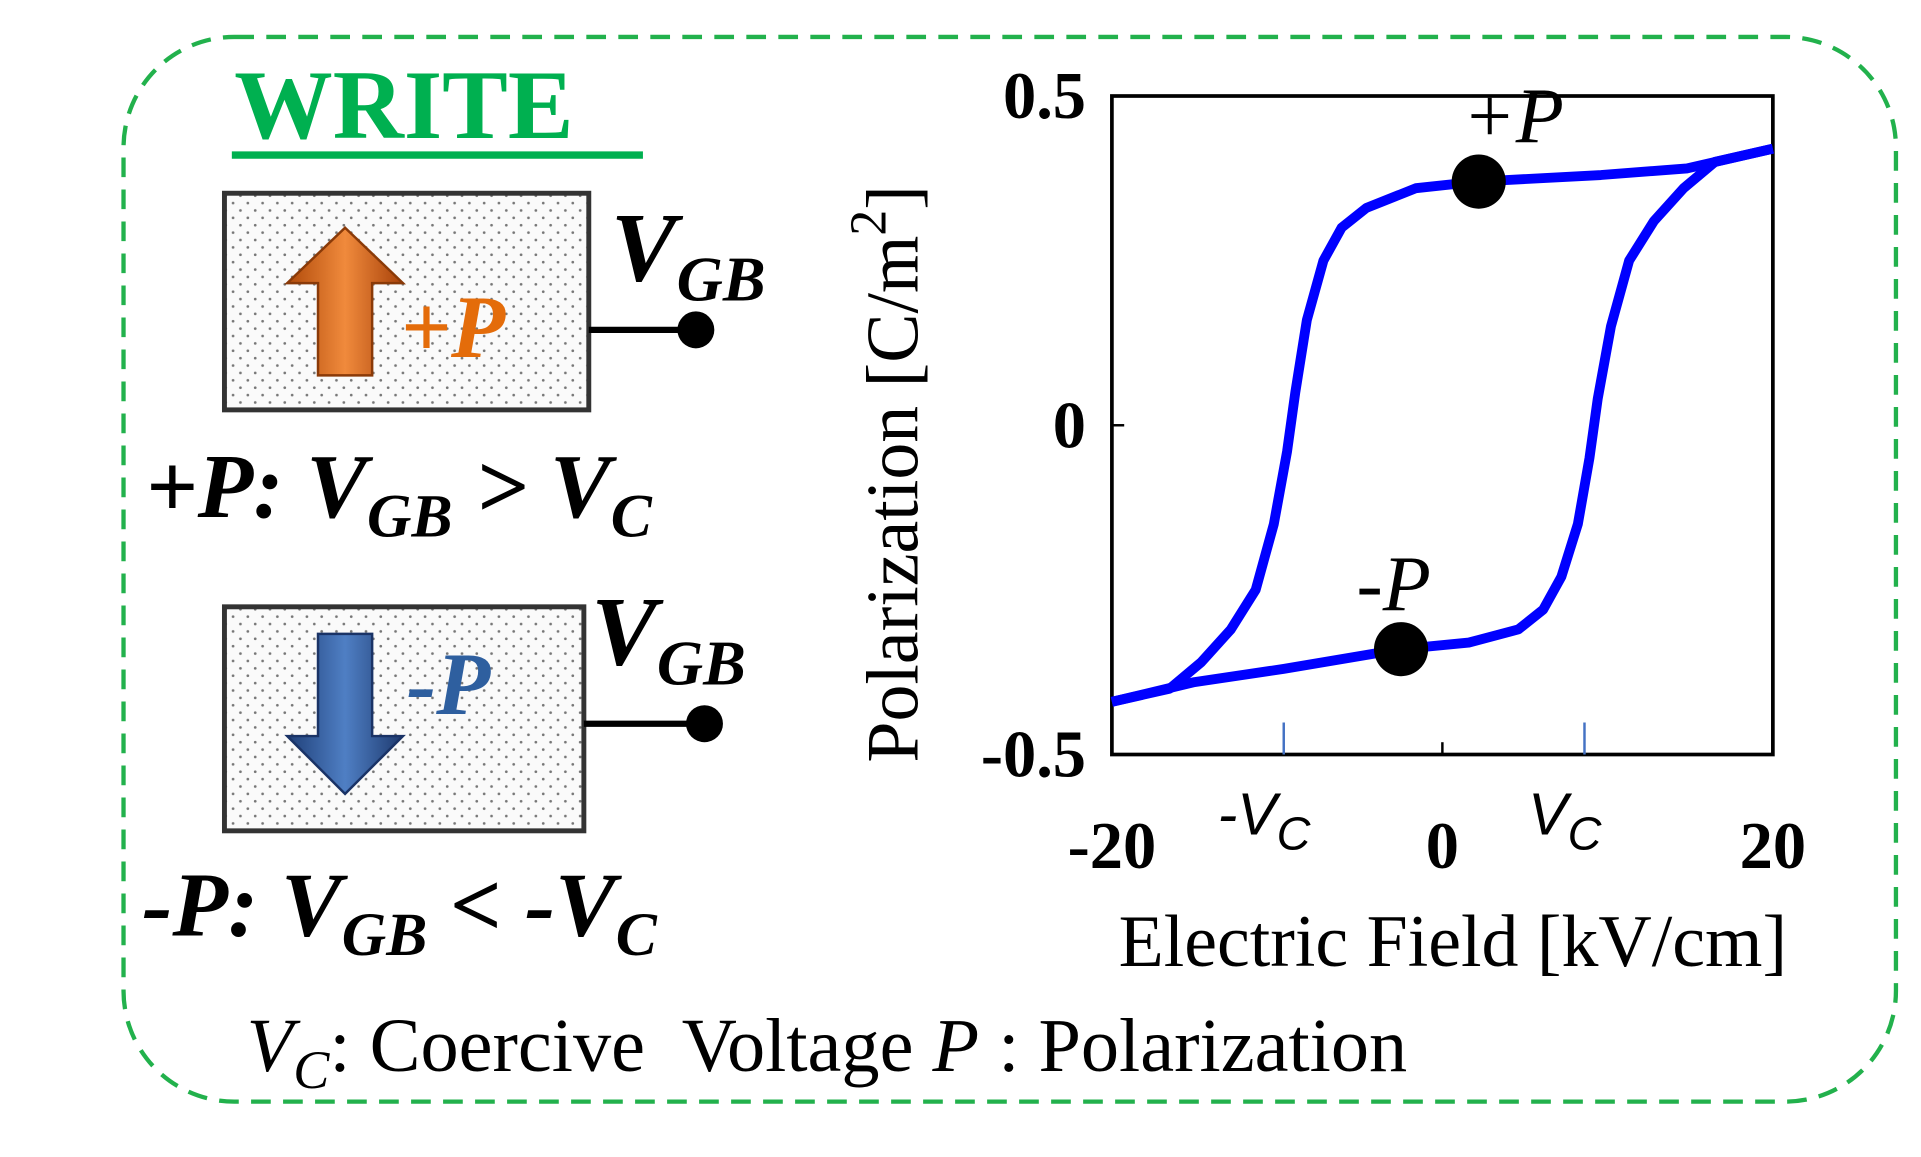 The image size is (1921, 1157). What do you see at coordinates (1550, 815) in the screenshot?
I see `coercive-symbol: V` at bounding box center [1550, 815].